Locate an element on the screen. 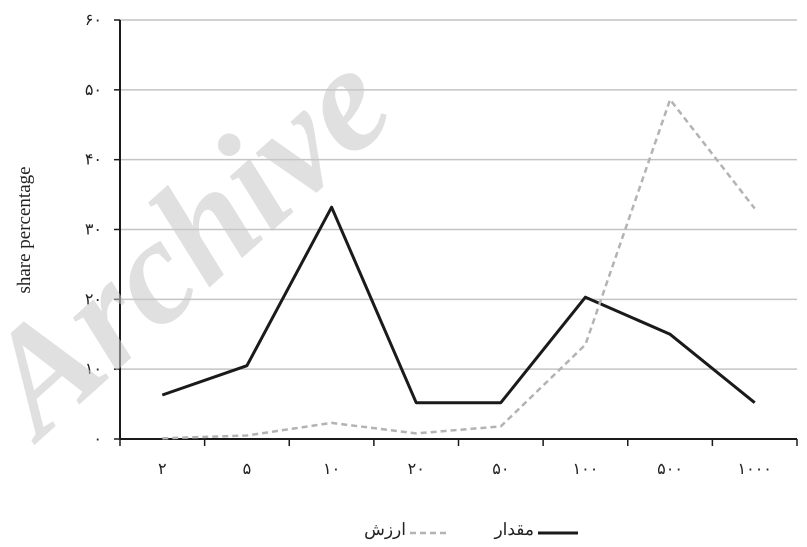 Image resolution: width=807 pixels, height=547 pixels. legend-label: ارزش is located at coordinates (385, 530).